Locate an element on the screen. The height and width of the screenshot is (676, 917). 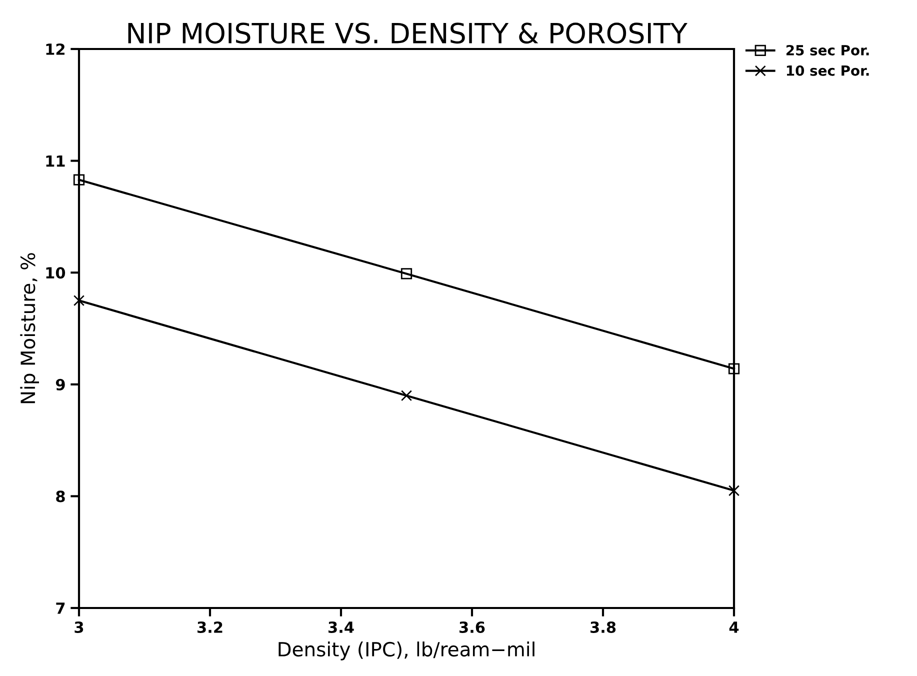
legend-label: 10 sec Por. is located at coordinates (827, 70).